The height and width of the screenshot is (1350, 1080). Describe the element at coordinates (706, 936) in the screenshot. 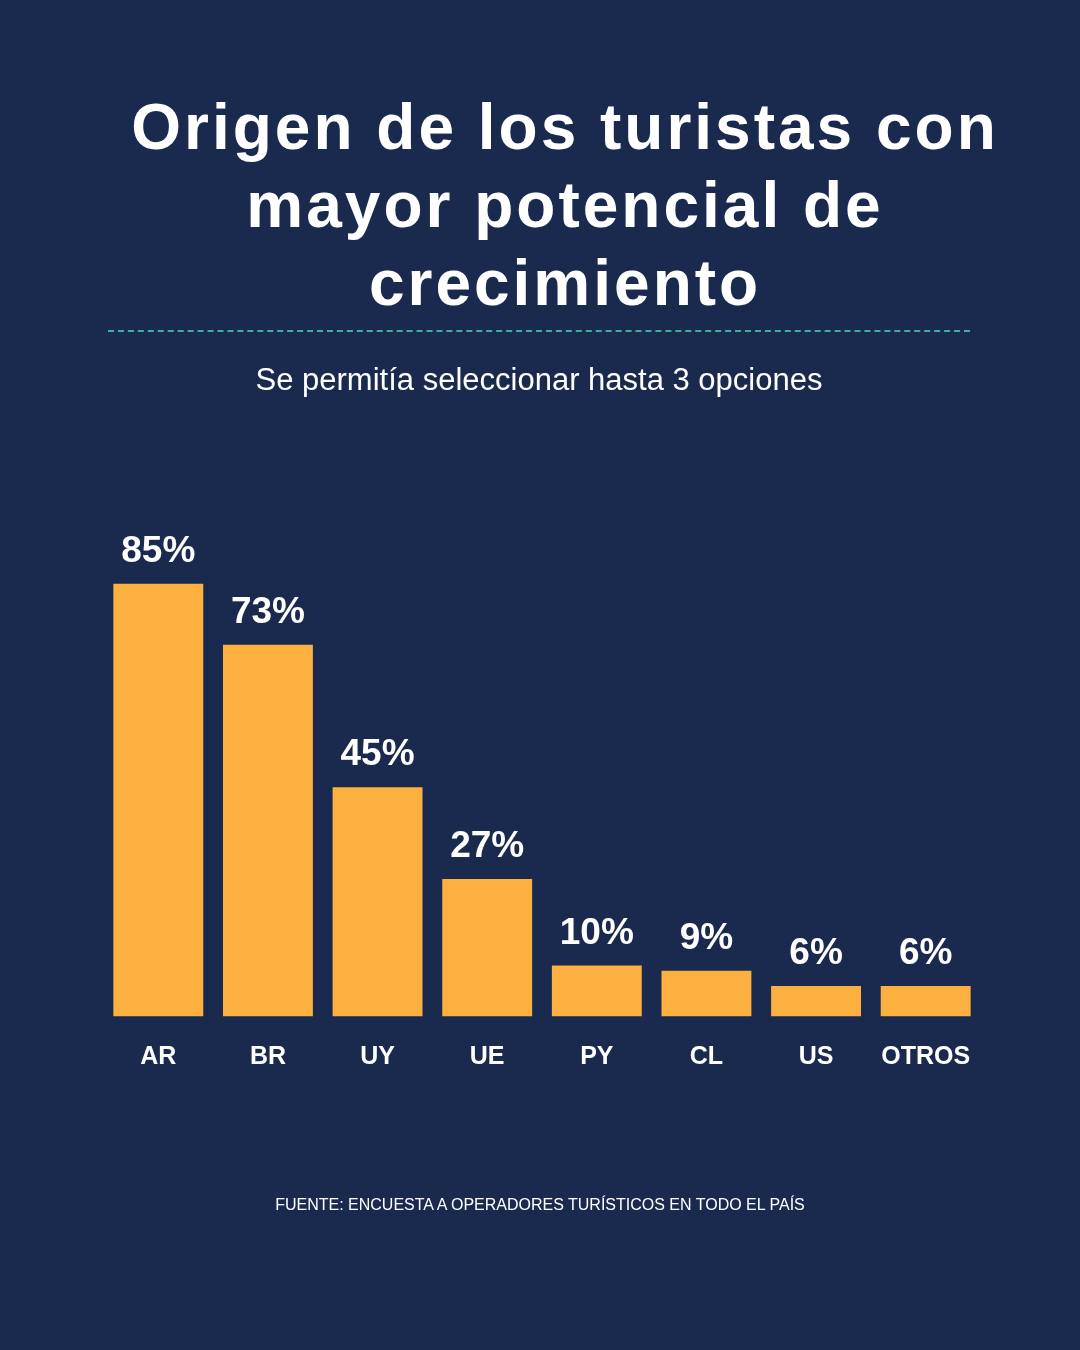

I see `data-label: 9%` at that location.